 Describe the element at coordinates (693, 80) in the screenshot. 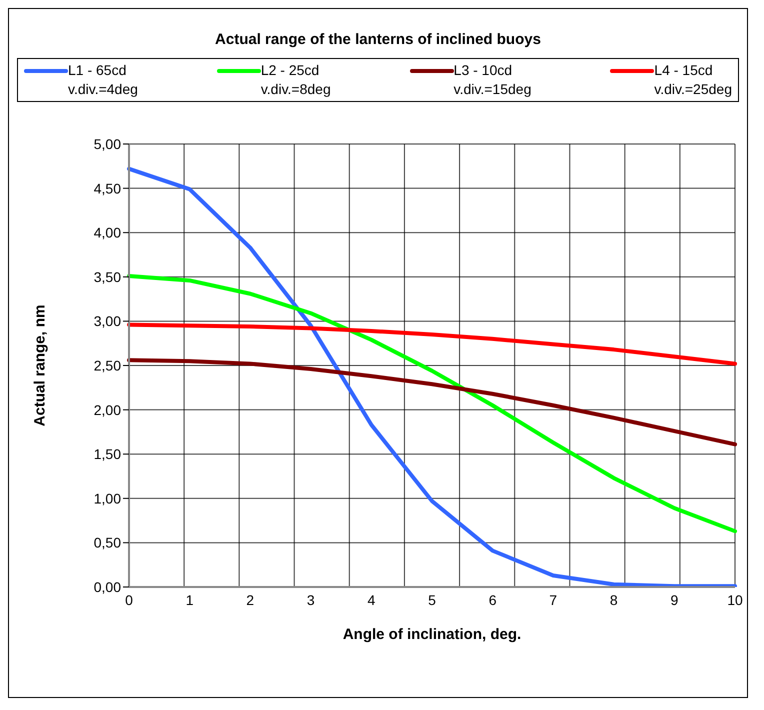

I see `legend-label: L4 - 15cd v.div.=25deg` at that location.